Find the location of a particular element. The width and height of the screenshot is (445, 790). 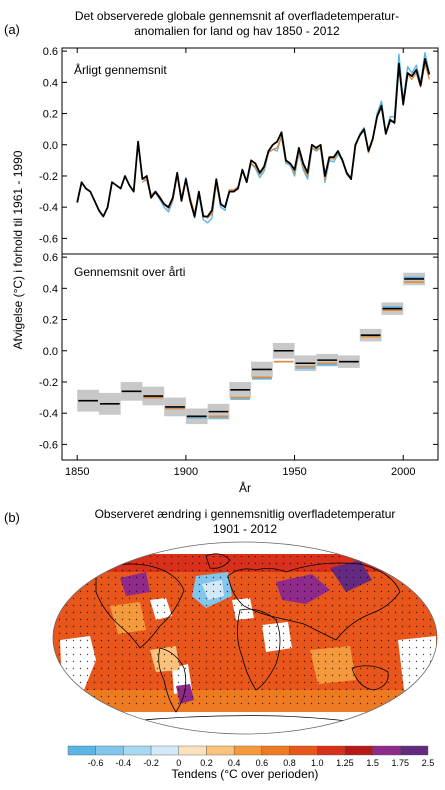

colorbar-tick-label: 0.6 is located at coordinates (262, 763).